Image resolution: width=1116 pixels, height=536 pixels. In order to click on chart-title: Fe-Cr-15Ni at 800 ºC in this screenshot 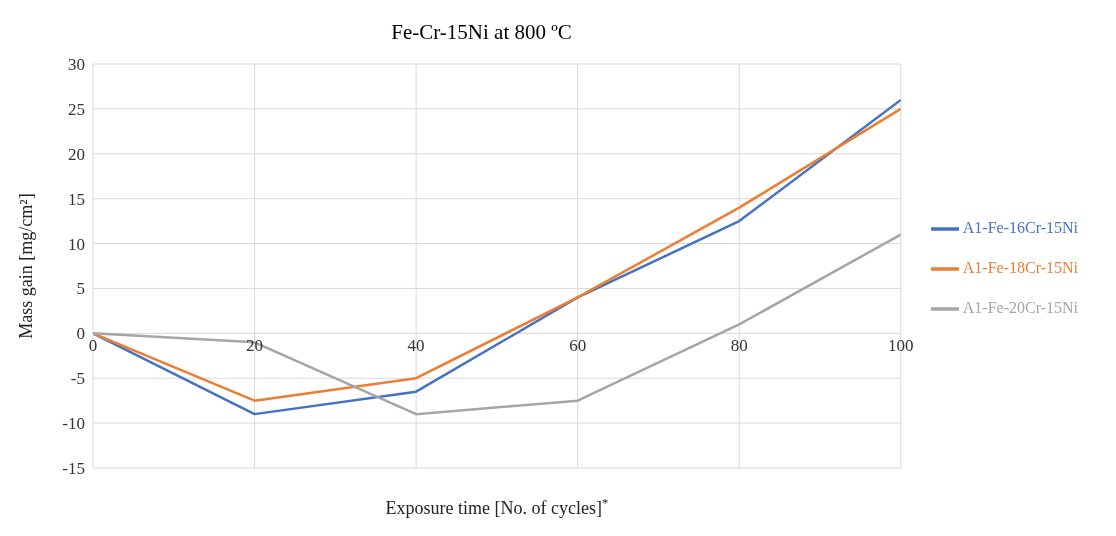, I will do `click(481, 32)`.